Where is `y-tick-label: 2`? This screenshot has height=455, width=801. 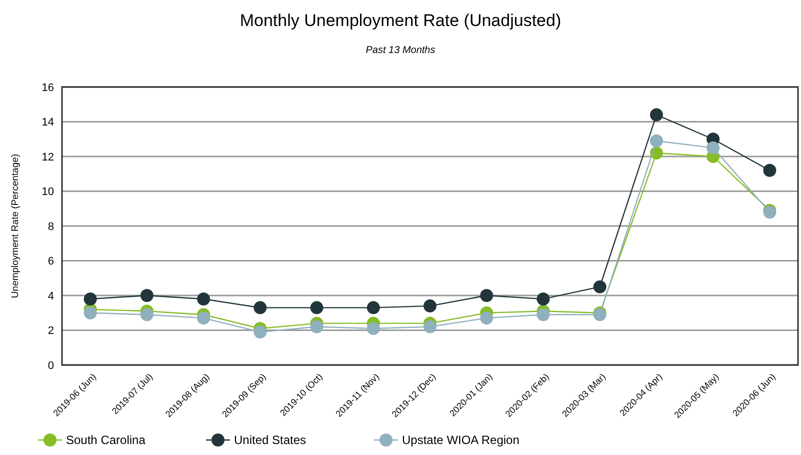
y-tick-label: 2 is located at coordinates (51, 331).